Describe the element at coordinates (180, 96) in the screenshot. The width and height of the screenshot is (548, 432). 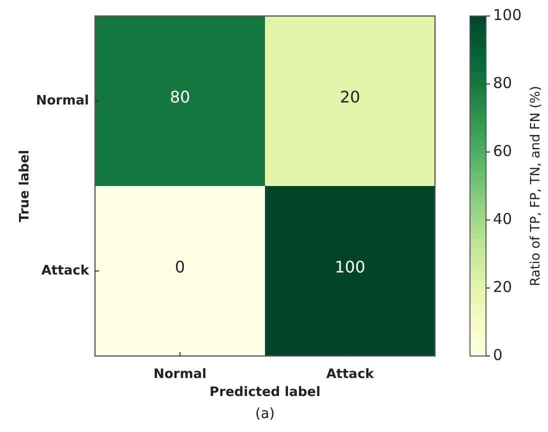
I see `data-label: 80` at that location.